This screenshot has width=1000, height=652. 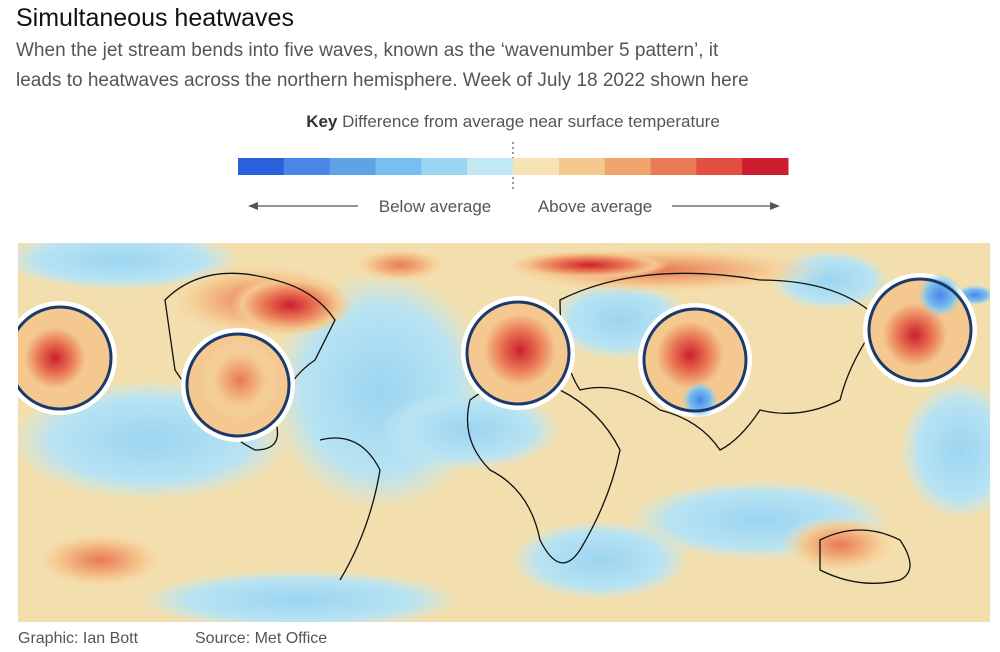 I want to click on below-label: Below average, so click(x=435, y=206).